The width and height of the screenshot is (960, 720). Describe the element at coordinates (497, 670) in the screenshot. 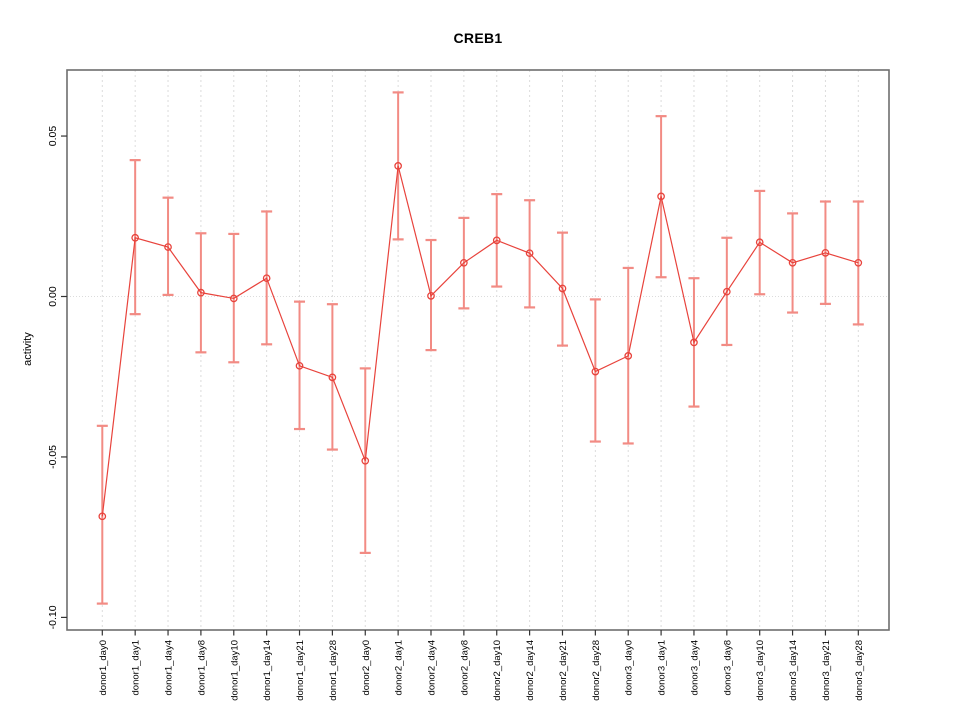

I see `x-tick-label: donor2_day10` at that location.